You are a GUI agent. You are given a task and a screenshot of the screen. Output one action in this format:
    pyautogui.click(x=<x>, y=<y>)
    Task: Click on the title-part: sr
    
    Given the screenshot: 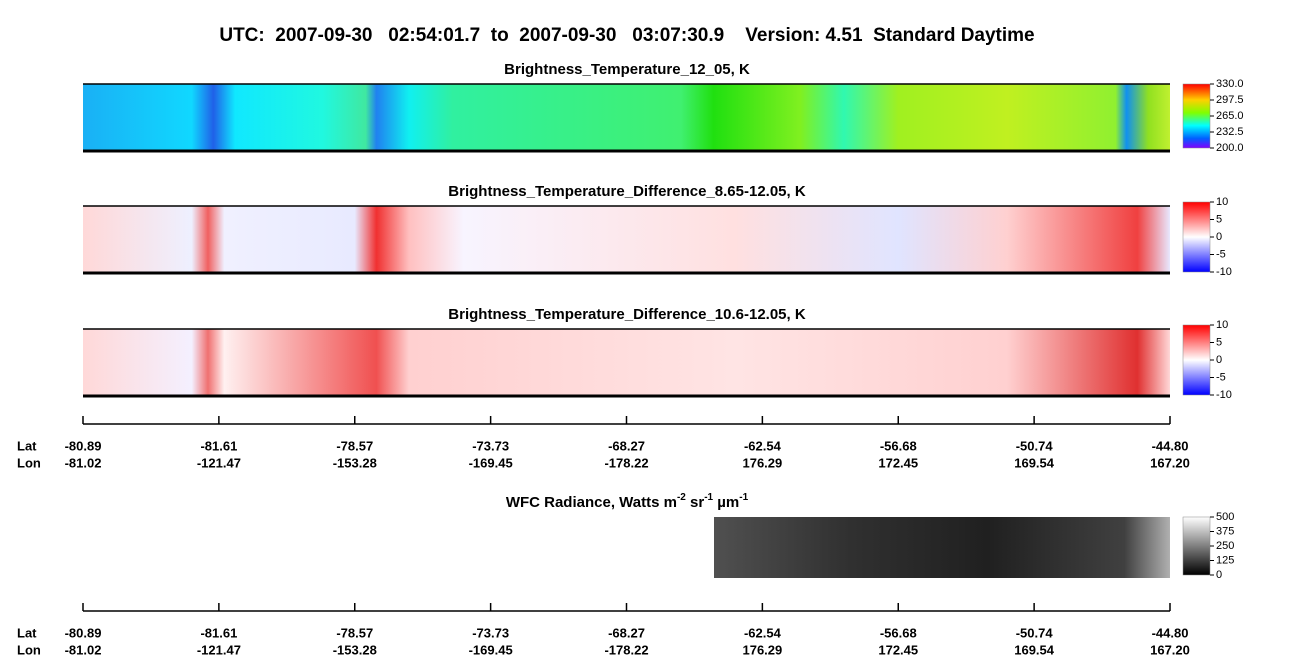 What is the action you would take?
    pyautogui.click(x=695, y=502)
    